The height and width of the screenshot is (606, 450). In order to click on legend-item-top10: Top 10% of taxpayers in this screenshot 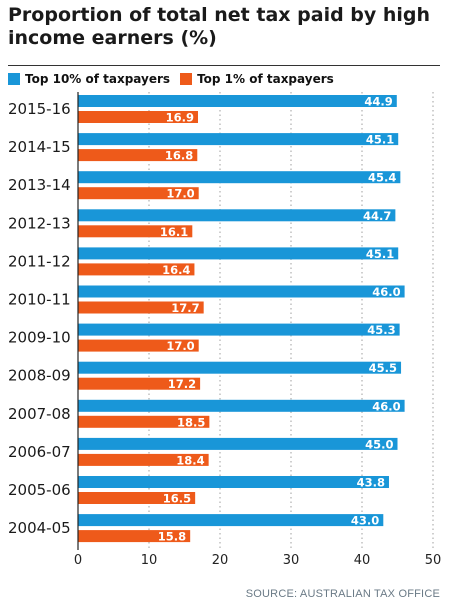, I will do `click(89, 79)`.